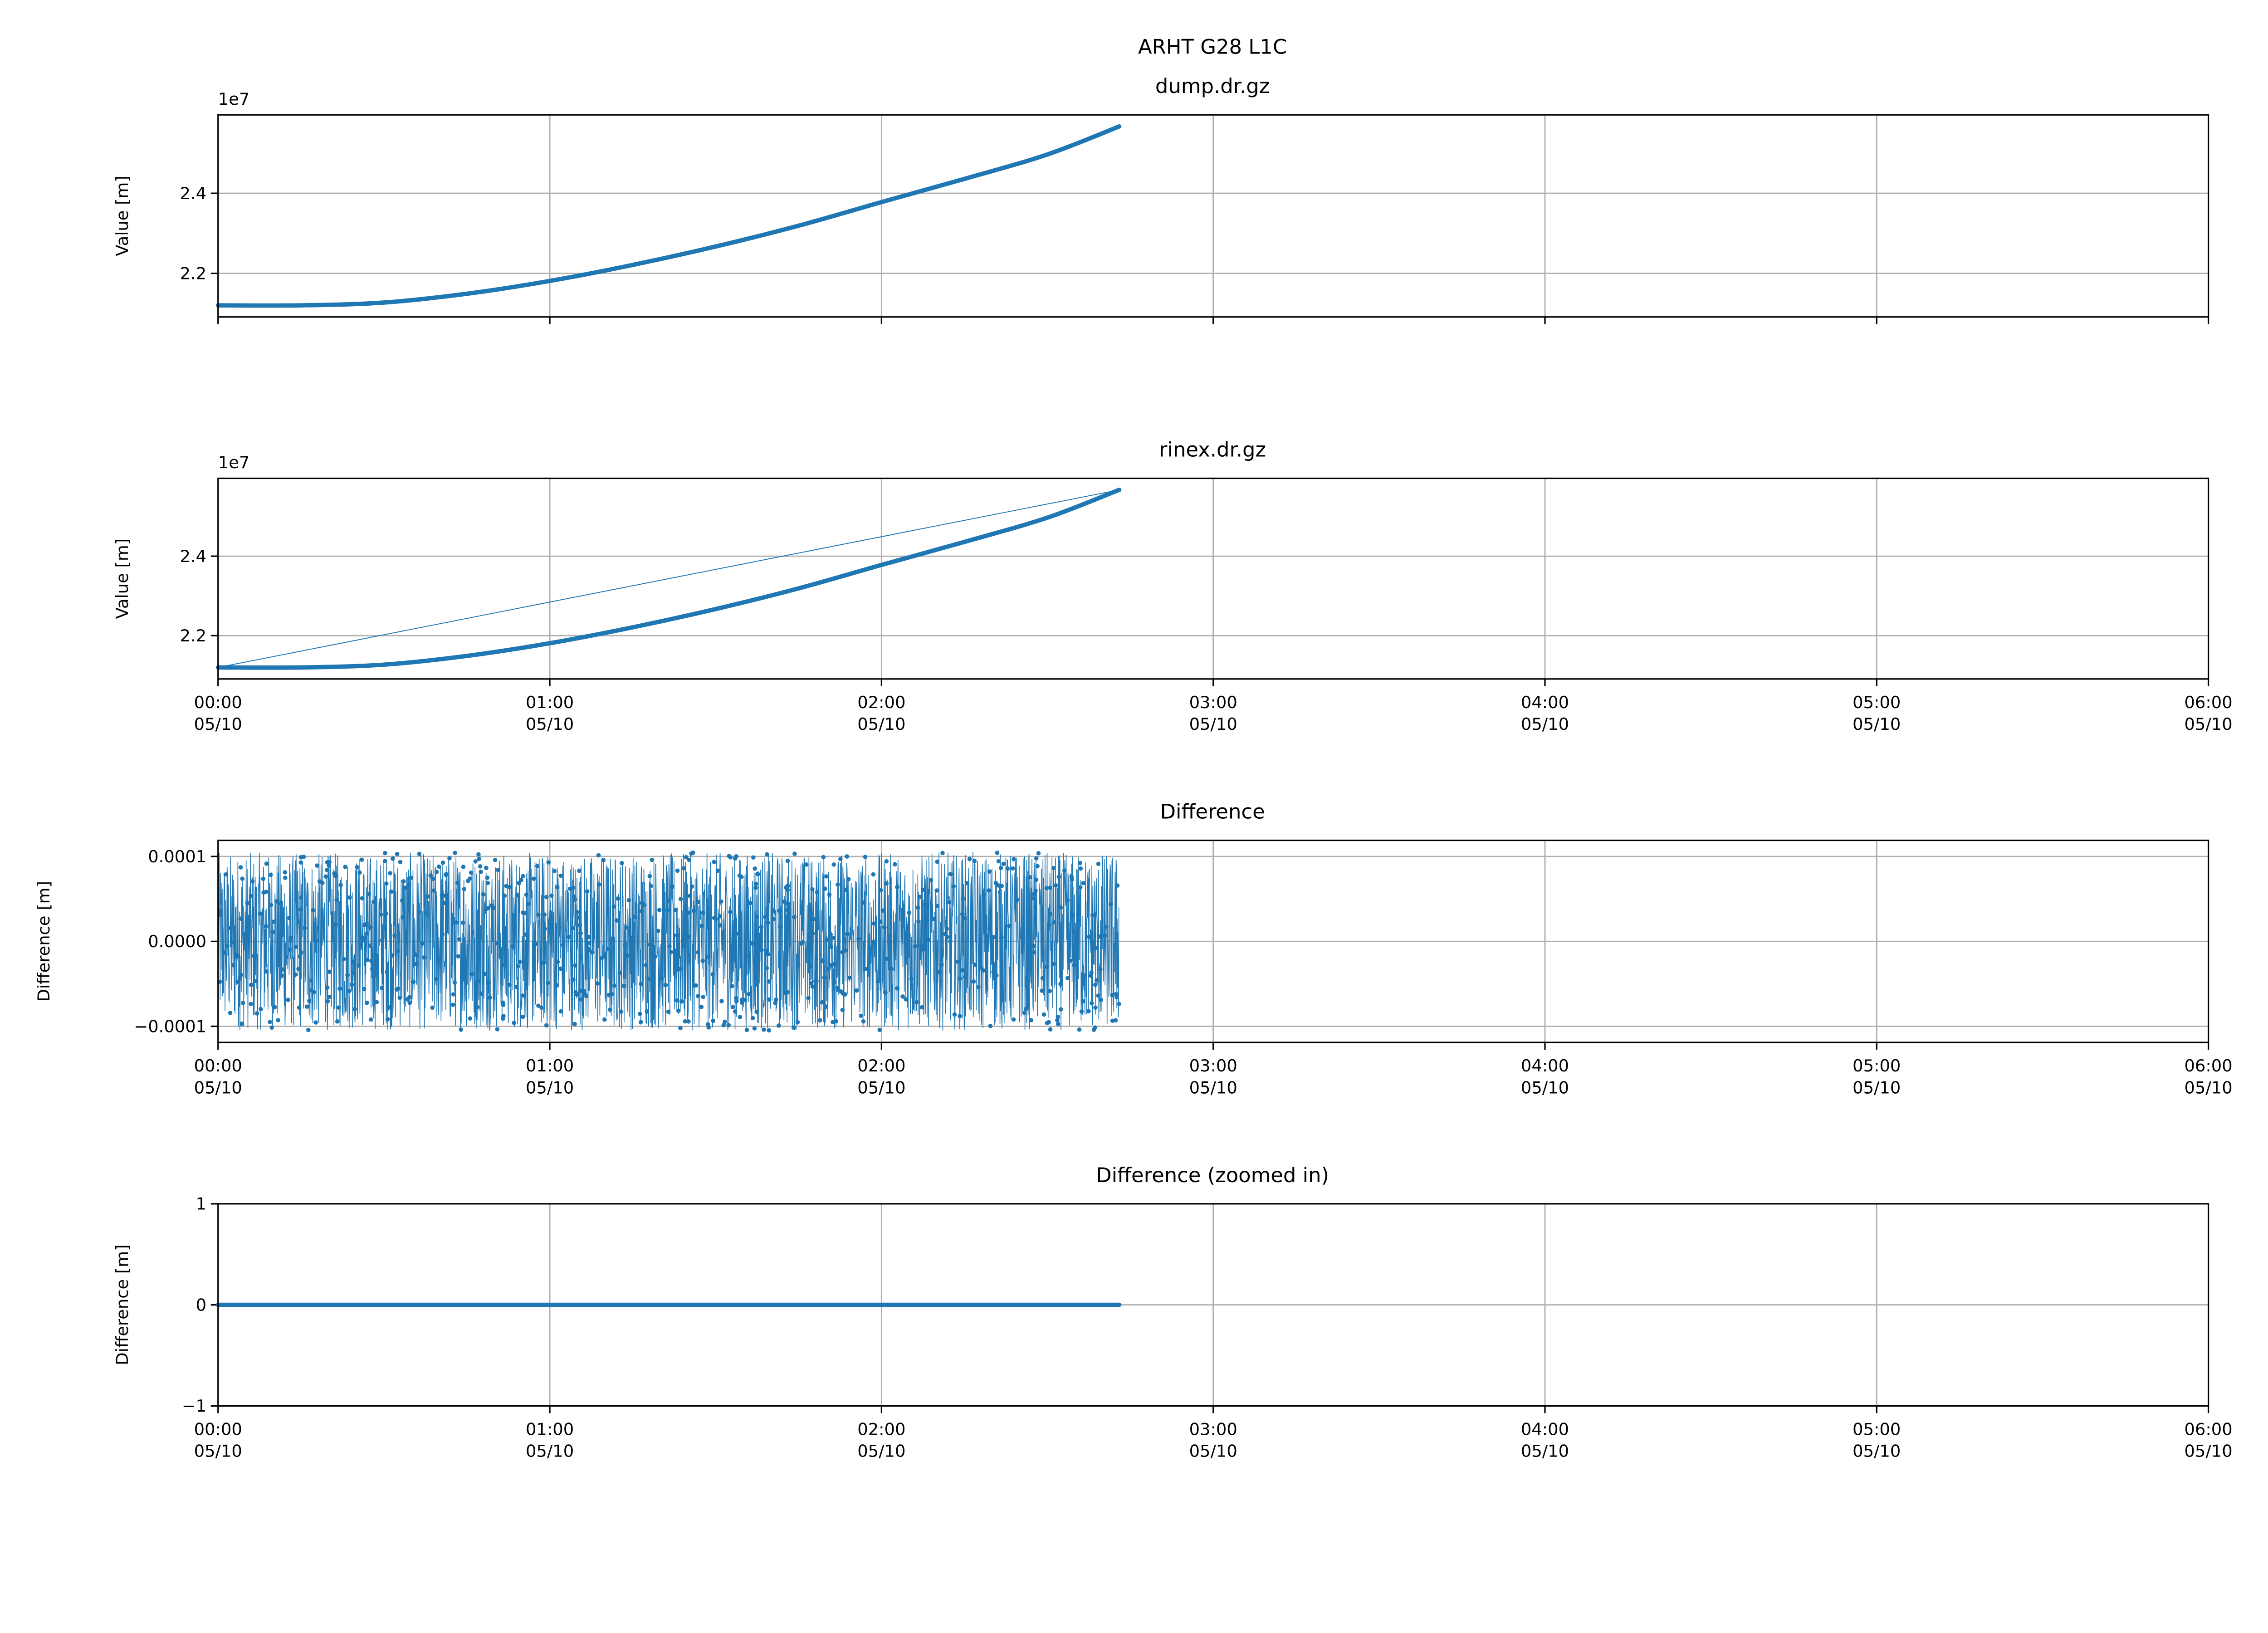  I want to click on y-tick-label: 2.4, so click(194, 193).